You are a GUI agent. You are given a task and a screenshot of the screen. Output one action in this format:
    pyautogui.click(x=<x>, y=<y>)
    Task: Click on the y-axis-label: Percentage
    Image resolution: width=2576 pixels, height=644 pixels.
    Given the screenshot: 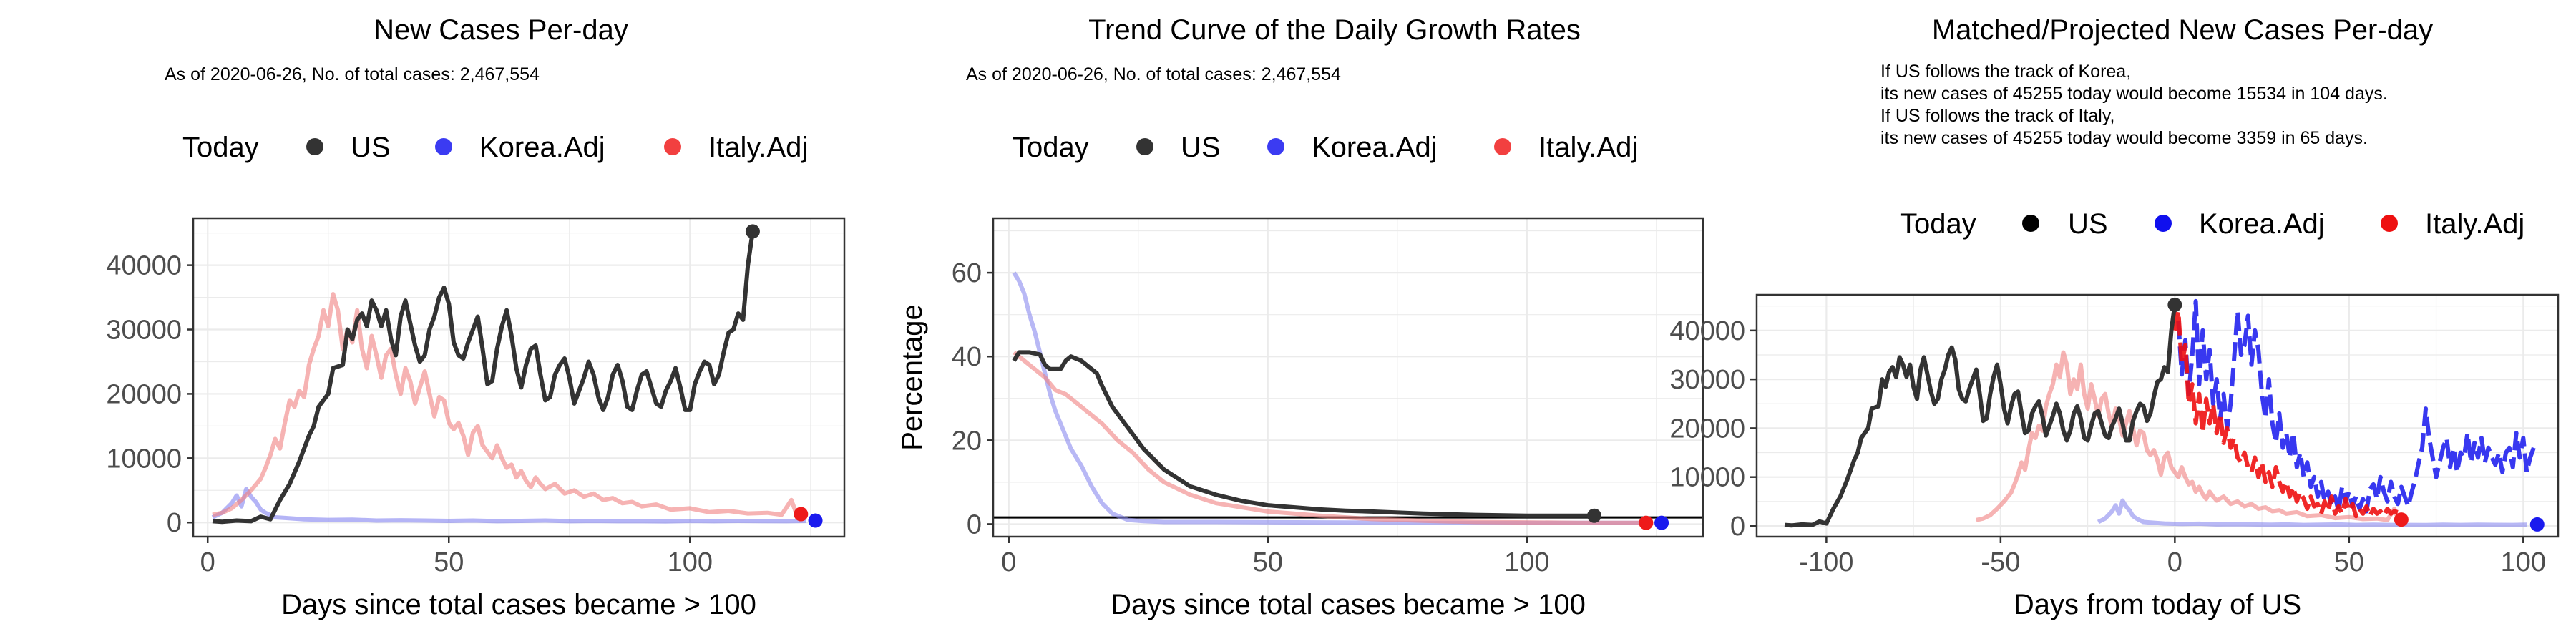 What is the action you would take?
    pyautogui.click(x=912, y=377)
    